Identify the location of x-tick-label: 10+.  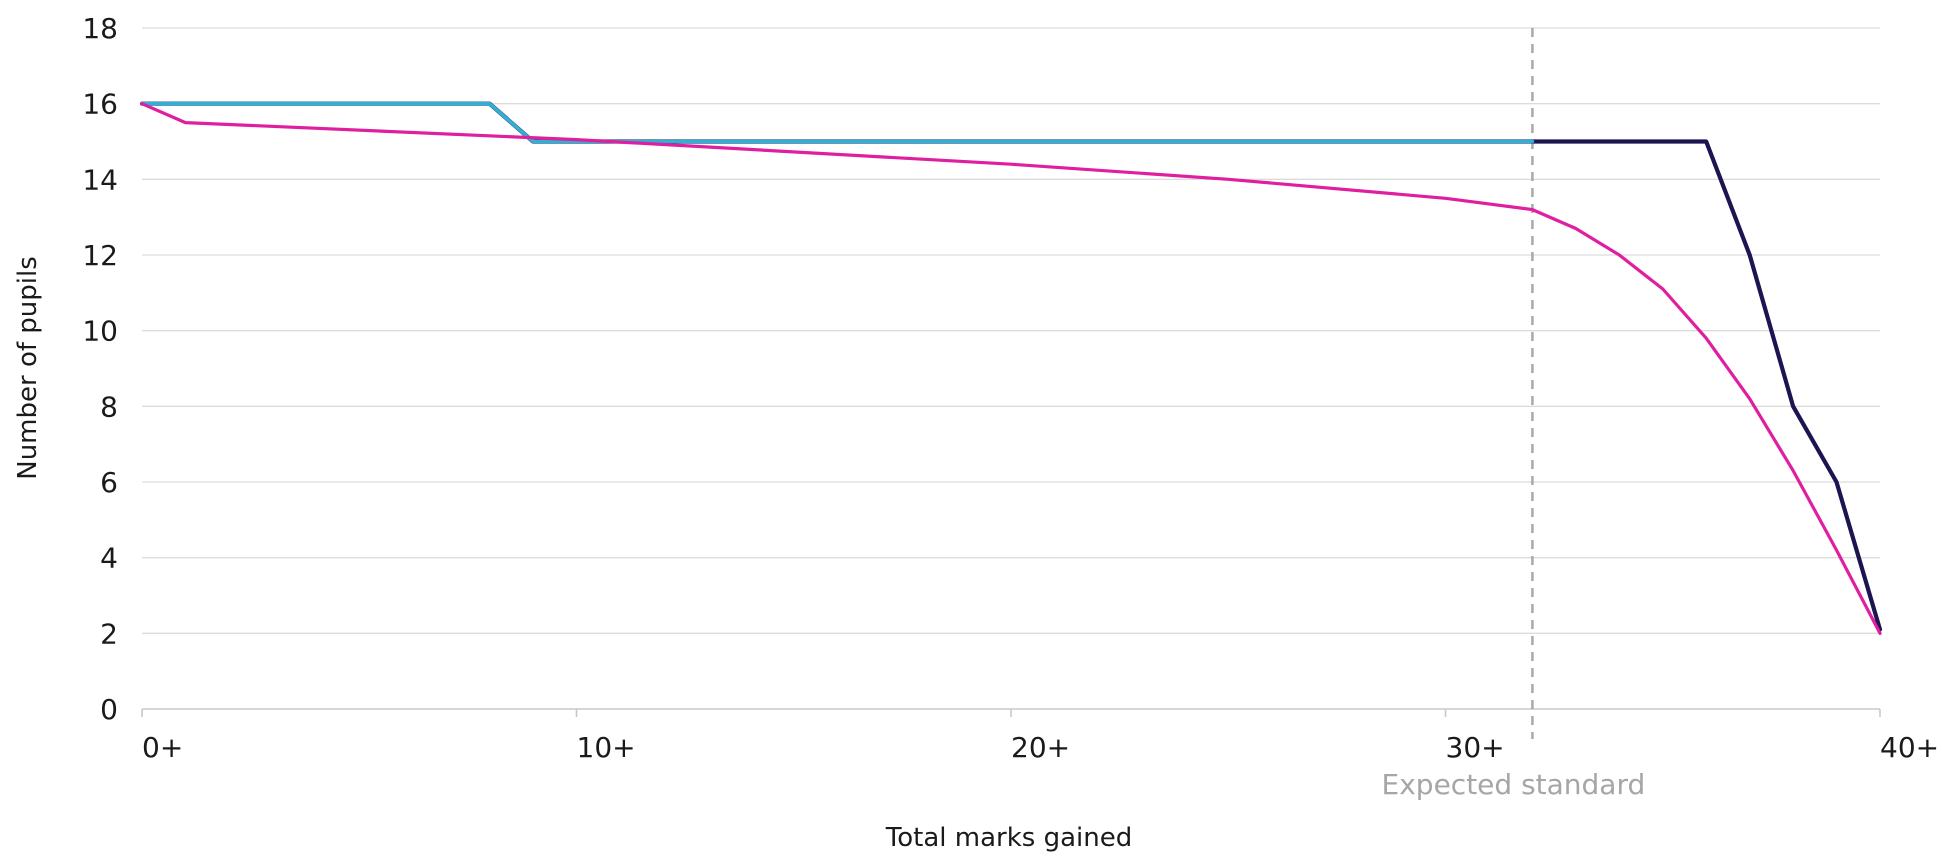
(606, 747).